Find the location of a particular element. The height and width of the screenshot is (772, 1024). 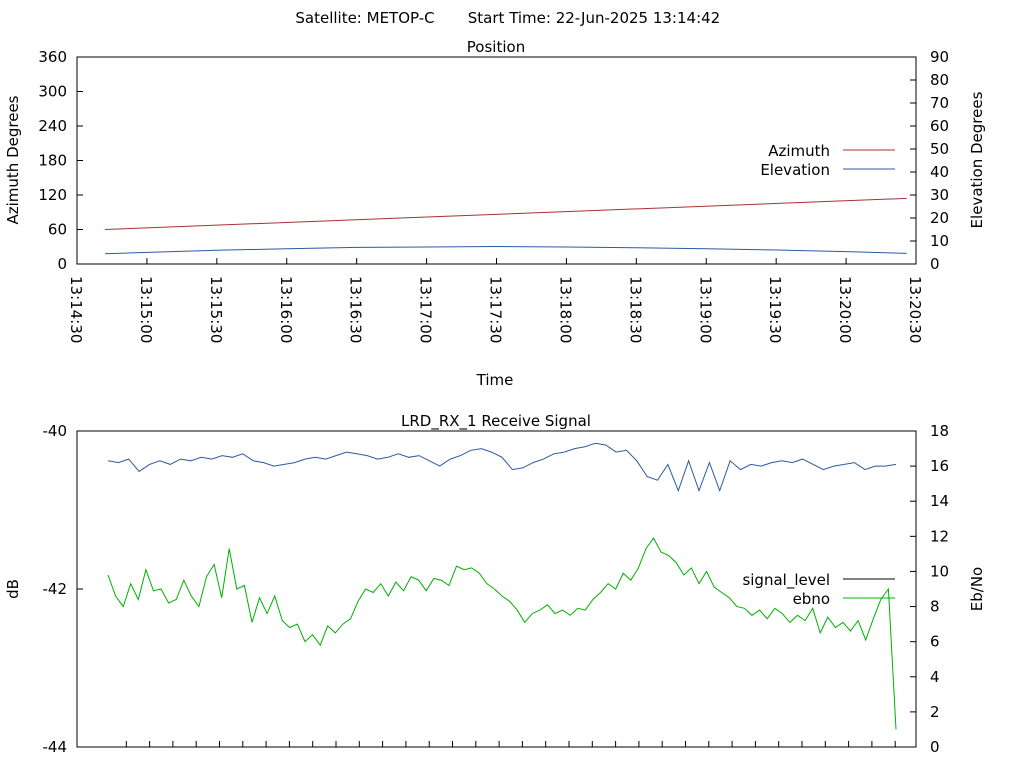

db-tick-label: -42 is located at coordinates (55, 589).